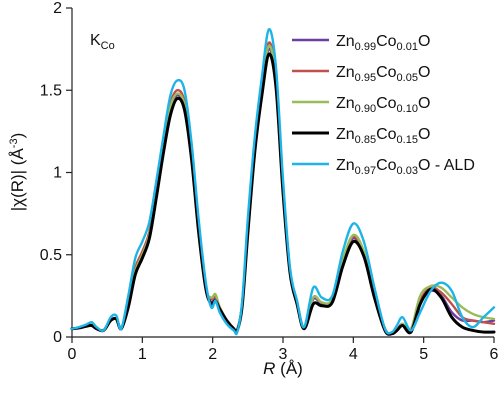 This screenshot has height=404, width=499. I want to click on y-axis-title: |χ(R)| (Å-3), so click(17, 172).